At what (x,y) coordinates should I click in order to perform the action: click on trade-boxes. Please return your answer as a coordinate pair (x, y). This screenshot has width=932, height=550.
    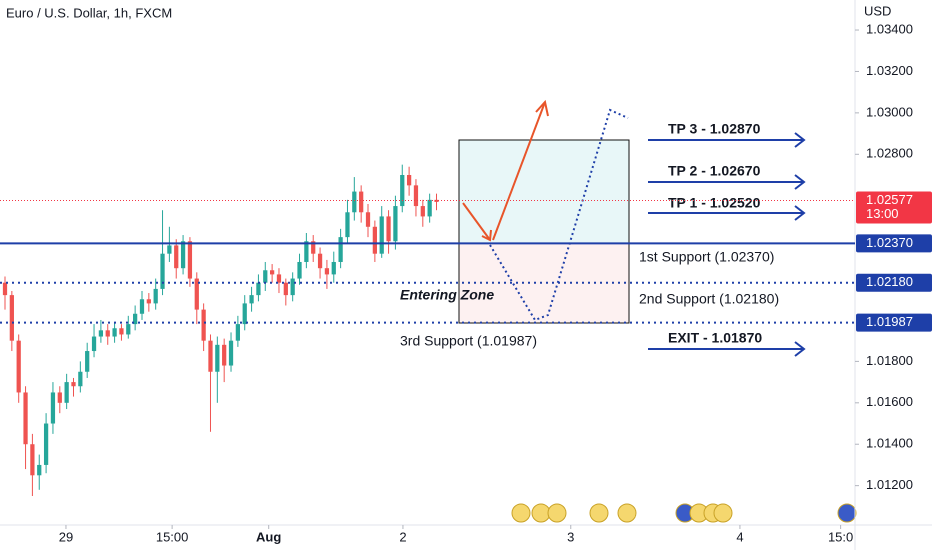
    Looking at the image, I should click on (544, 231).